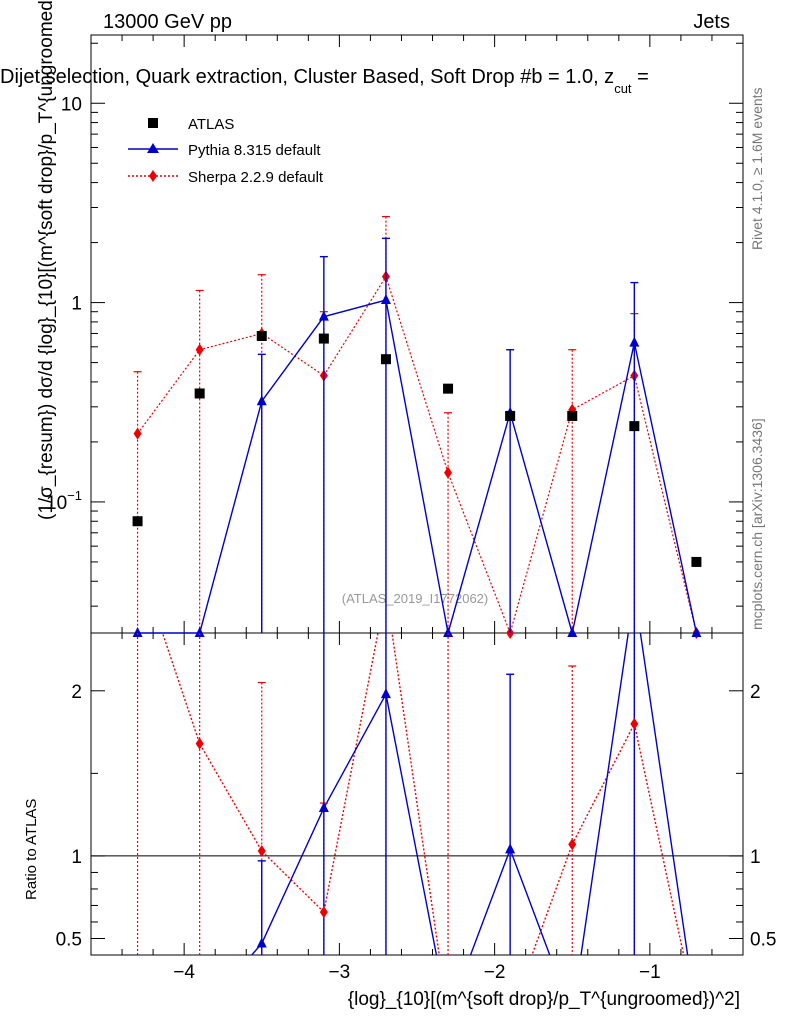  What do you see at coordinates (76, 692) in the screenshot?
I see `ratio-y-tick-label: 2` at bounding box center [76, 692].